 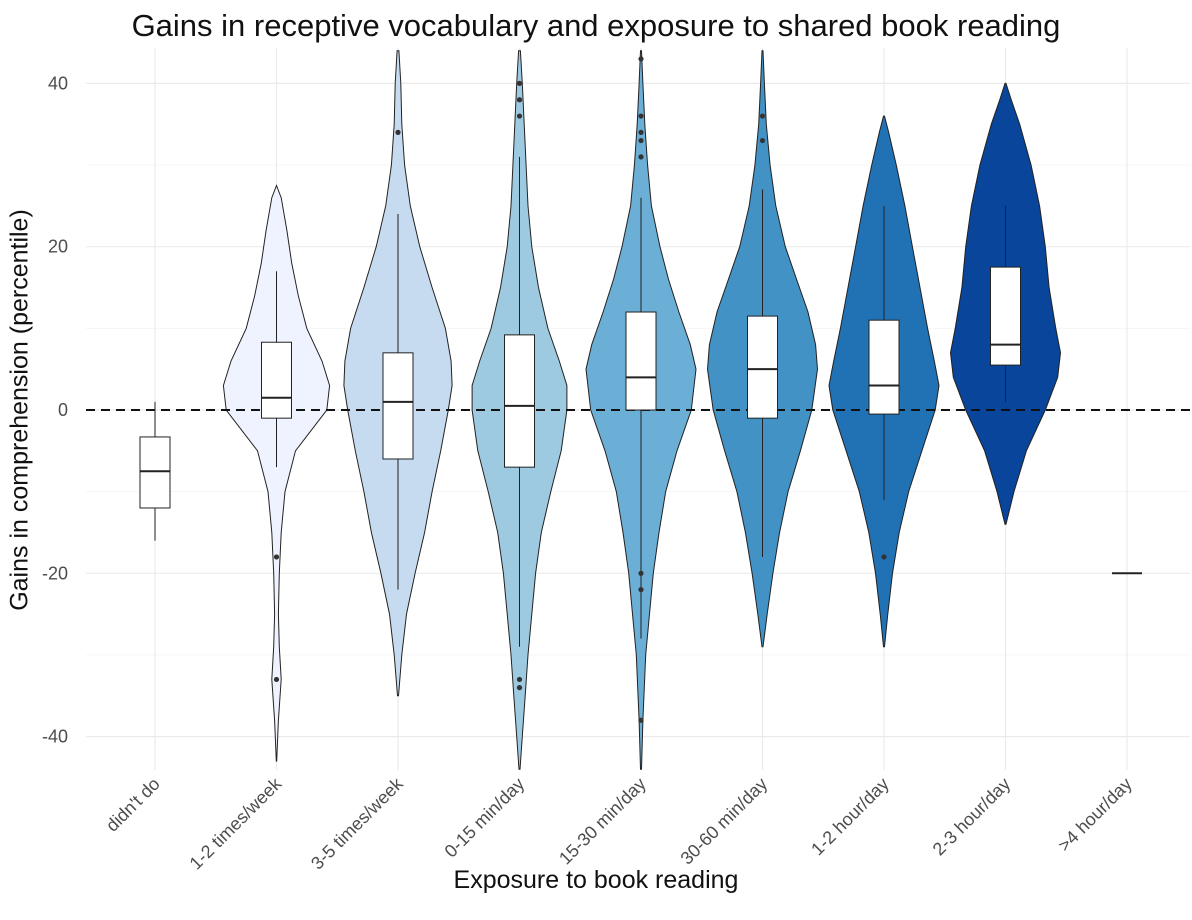 What do you see at coordinates (602, 821) in the screenshot?
I see `x-tick-label: 15-30 min/day` at bounding box center [602, 821].